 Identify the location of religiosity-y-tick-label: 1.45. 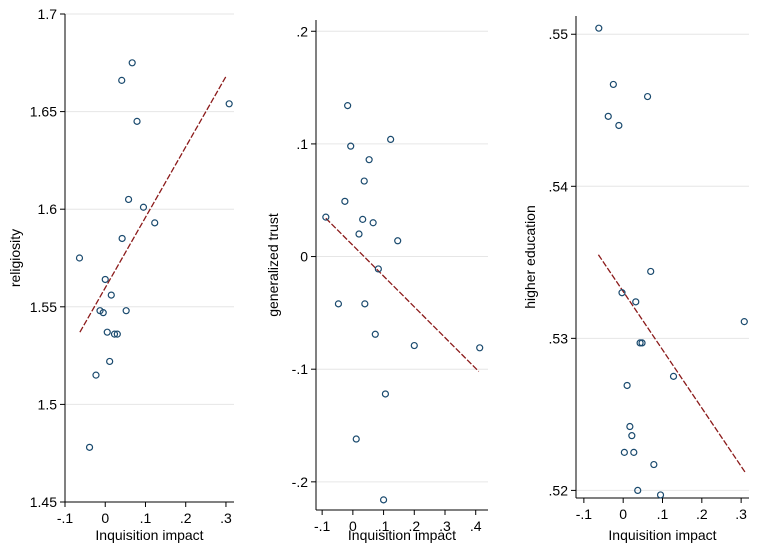
(43, 502).